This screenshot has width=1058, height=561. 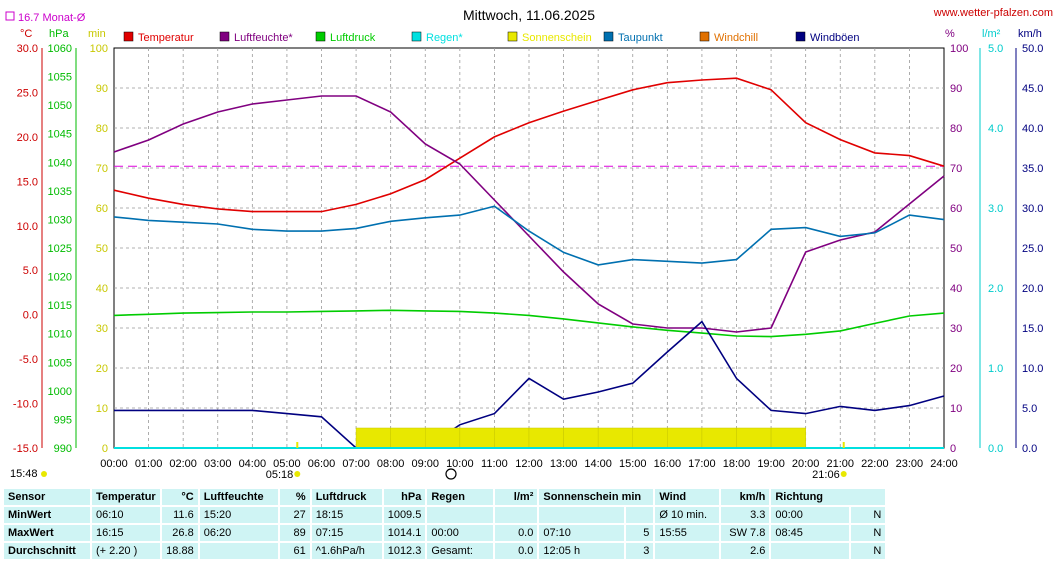 What do you see at coordinates (238, 533) in the screenshot?
I see `cell: 06:20` at bounding box center [238, 533].